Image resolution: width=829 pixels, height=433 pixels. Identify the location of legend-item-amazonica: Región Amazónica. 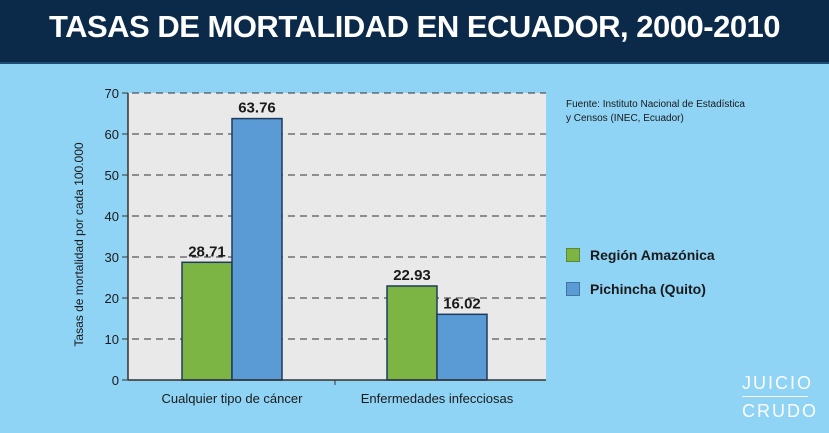
(640, 255).